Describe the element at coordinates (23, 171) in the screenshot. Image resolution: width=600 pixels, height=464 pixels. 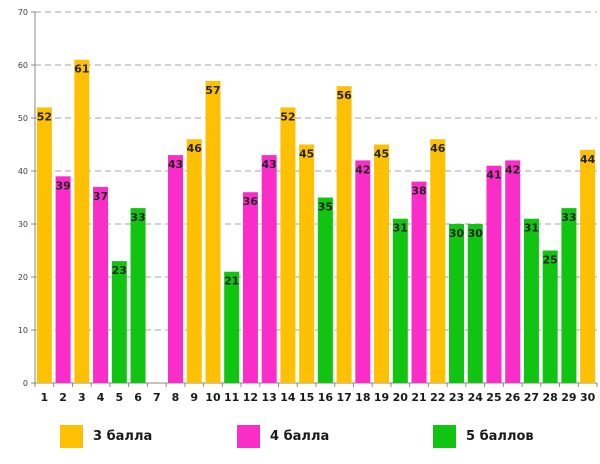
I see `y-axis-label: 40` at that location.